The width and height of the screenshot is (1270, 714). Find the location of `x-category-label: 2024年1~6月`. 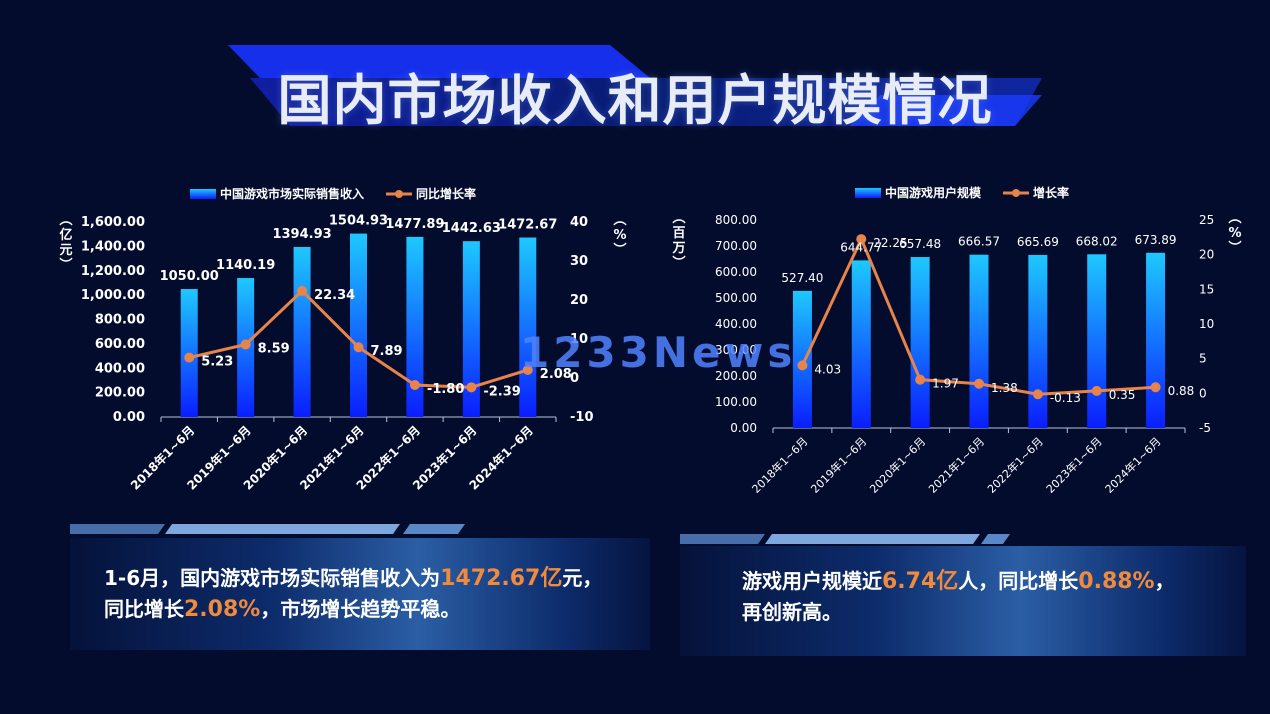

x-category-label: 2024年1~6月 is located at coordinates (1133, 465).